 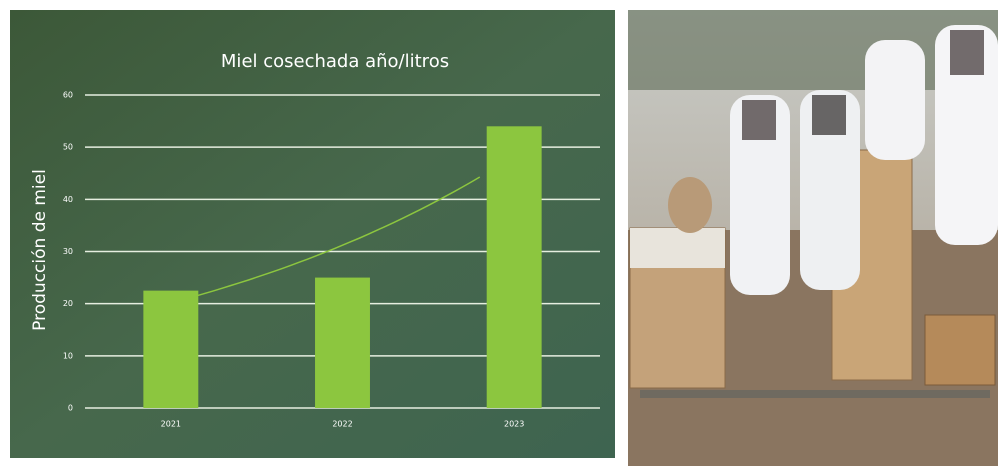 I want to click on y-tick-label: 30, so click(x=68, y=251).